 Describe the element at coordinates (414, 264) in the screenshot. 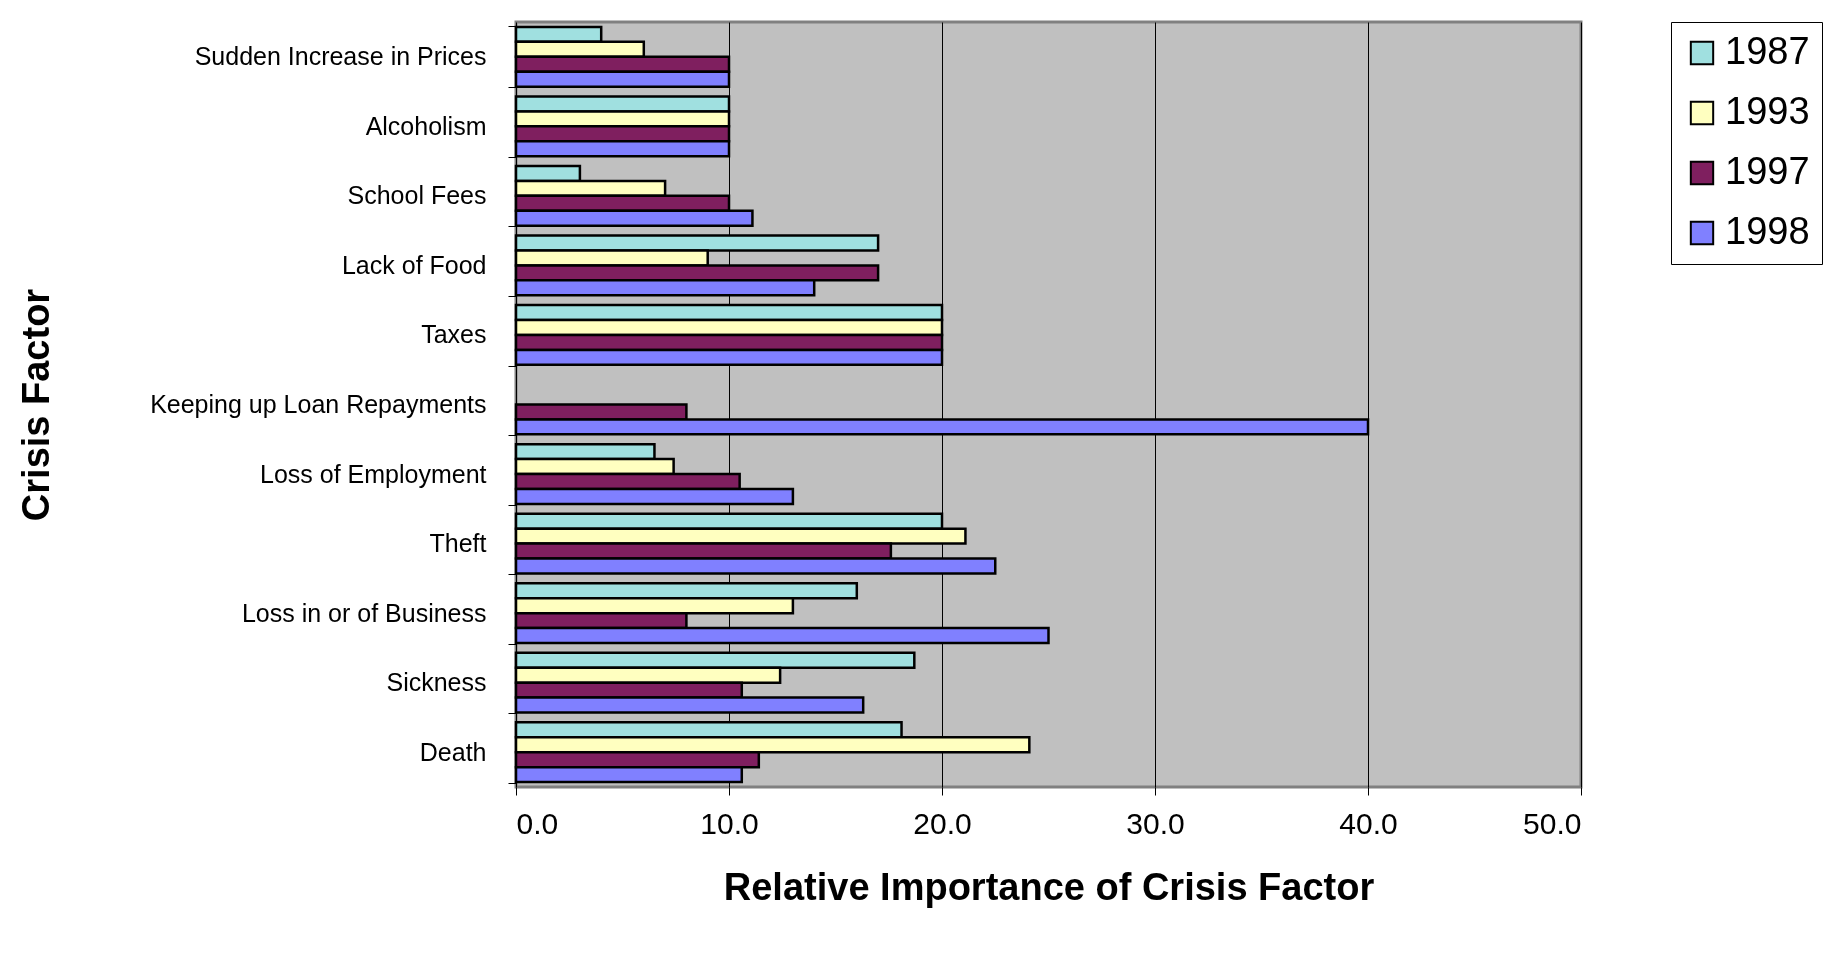

I see `y-tick-label: Lack of Food` at that location.